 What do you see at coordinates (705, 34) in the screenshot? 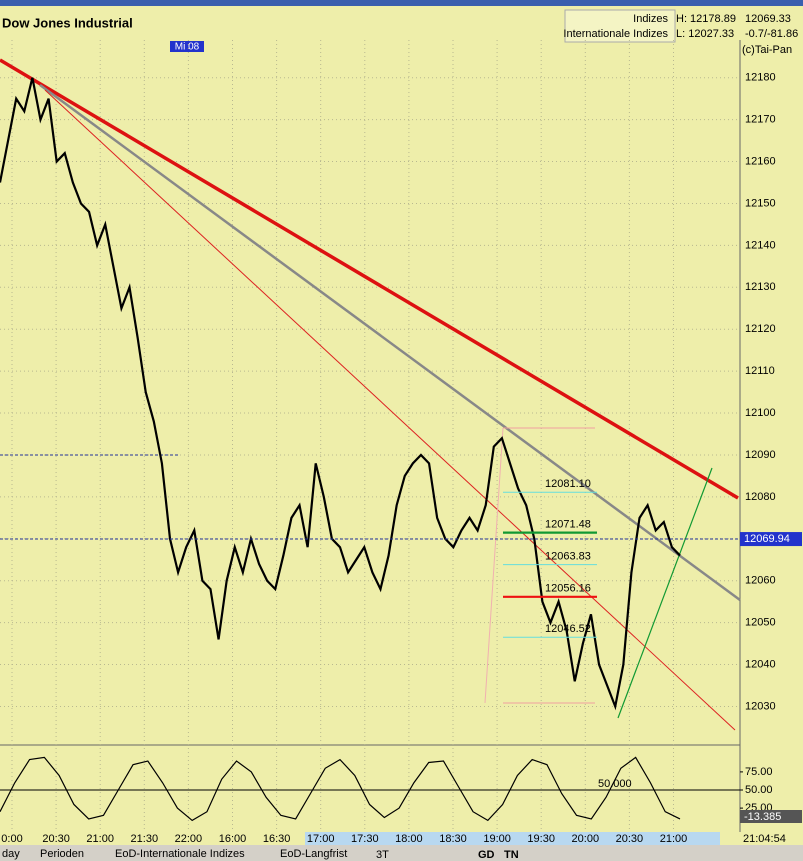
I see `low: L: 12027.33` at bounding box center [705, 34].